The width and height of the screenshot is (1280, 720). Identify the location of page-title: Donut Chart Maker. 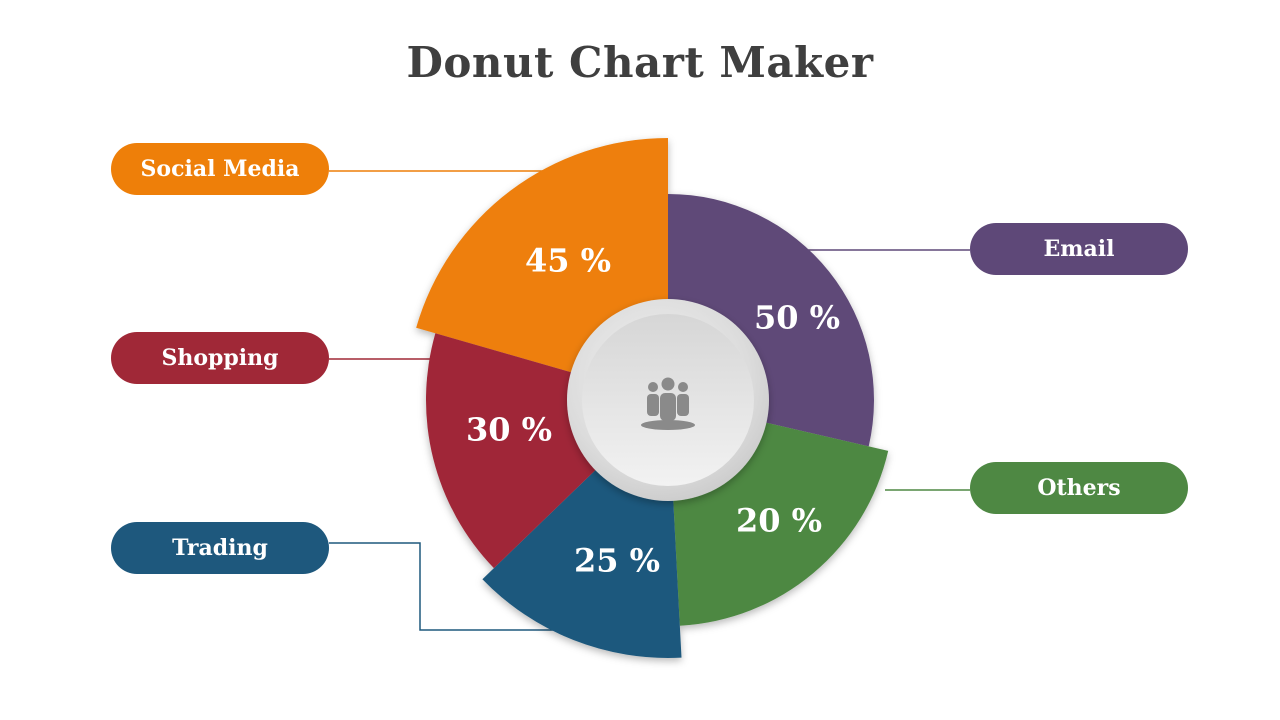
(640, 62).